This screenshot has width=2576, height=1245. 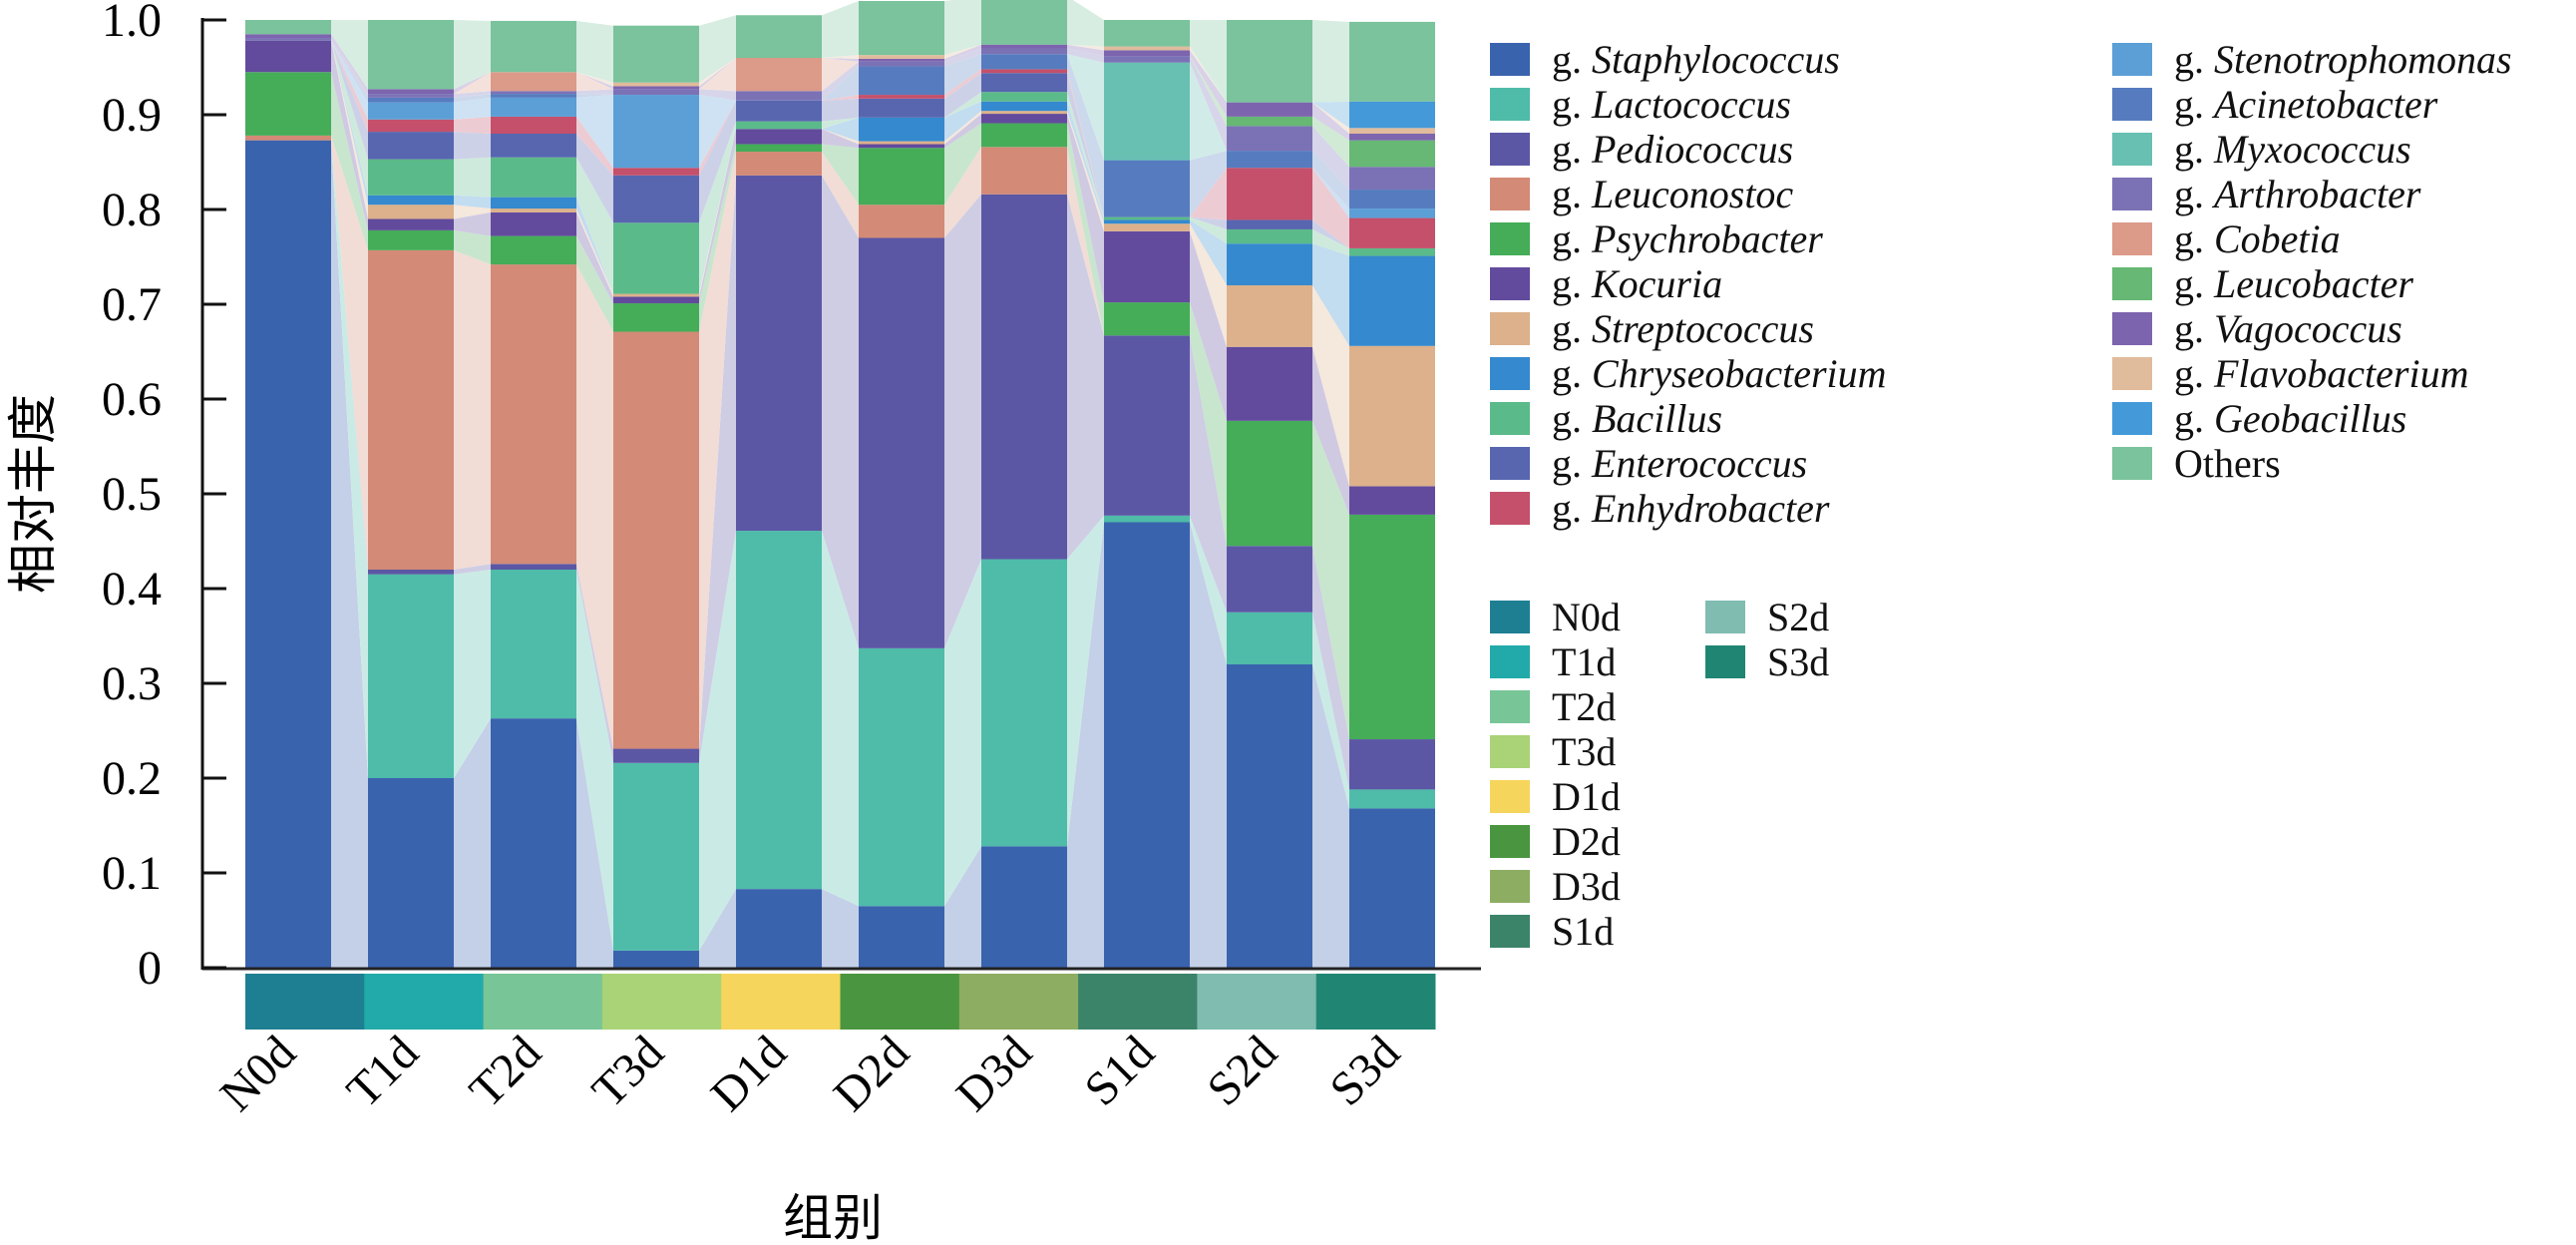 What do you see at coordinates (1587, 617) in the screenshot?
I see `legend-label: N0d` at bounding box center [1587, 617].